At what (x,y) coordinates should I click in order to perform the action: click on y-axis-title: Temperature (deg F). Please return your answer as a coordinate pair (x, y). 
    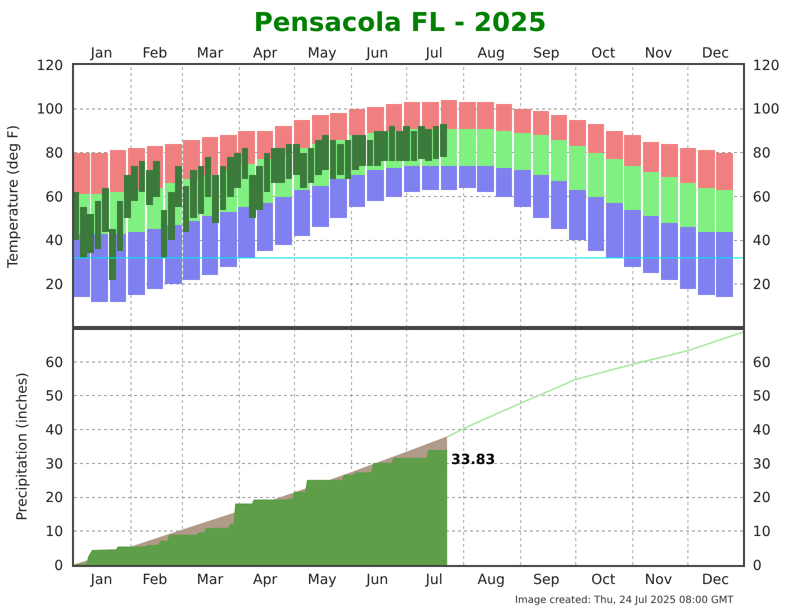
    Looking at the image, I should click on (14, 197).